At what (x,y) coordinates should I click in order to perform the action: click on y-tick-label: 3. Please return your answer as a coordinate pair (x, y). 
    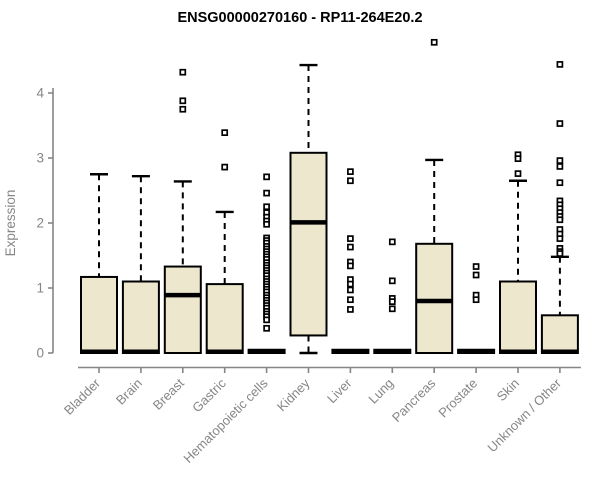
    Looking at the image, I should click on (40, 158).